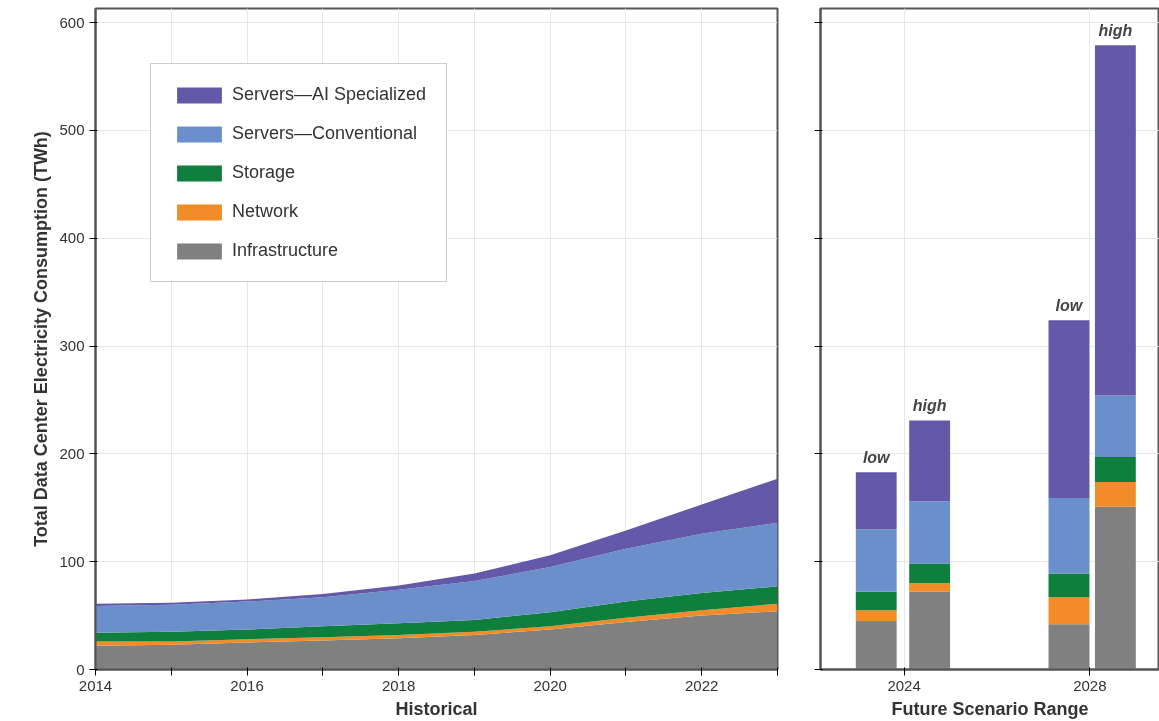 The width and height of the screenshot is (1159, 721). What do you see at coordinates (265, 211) in the screenshot?
I see `legend-label: Network` at bounding box center [265, 211].